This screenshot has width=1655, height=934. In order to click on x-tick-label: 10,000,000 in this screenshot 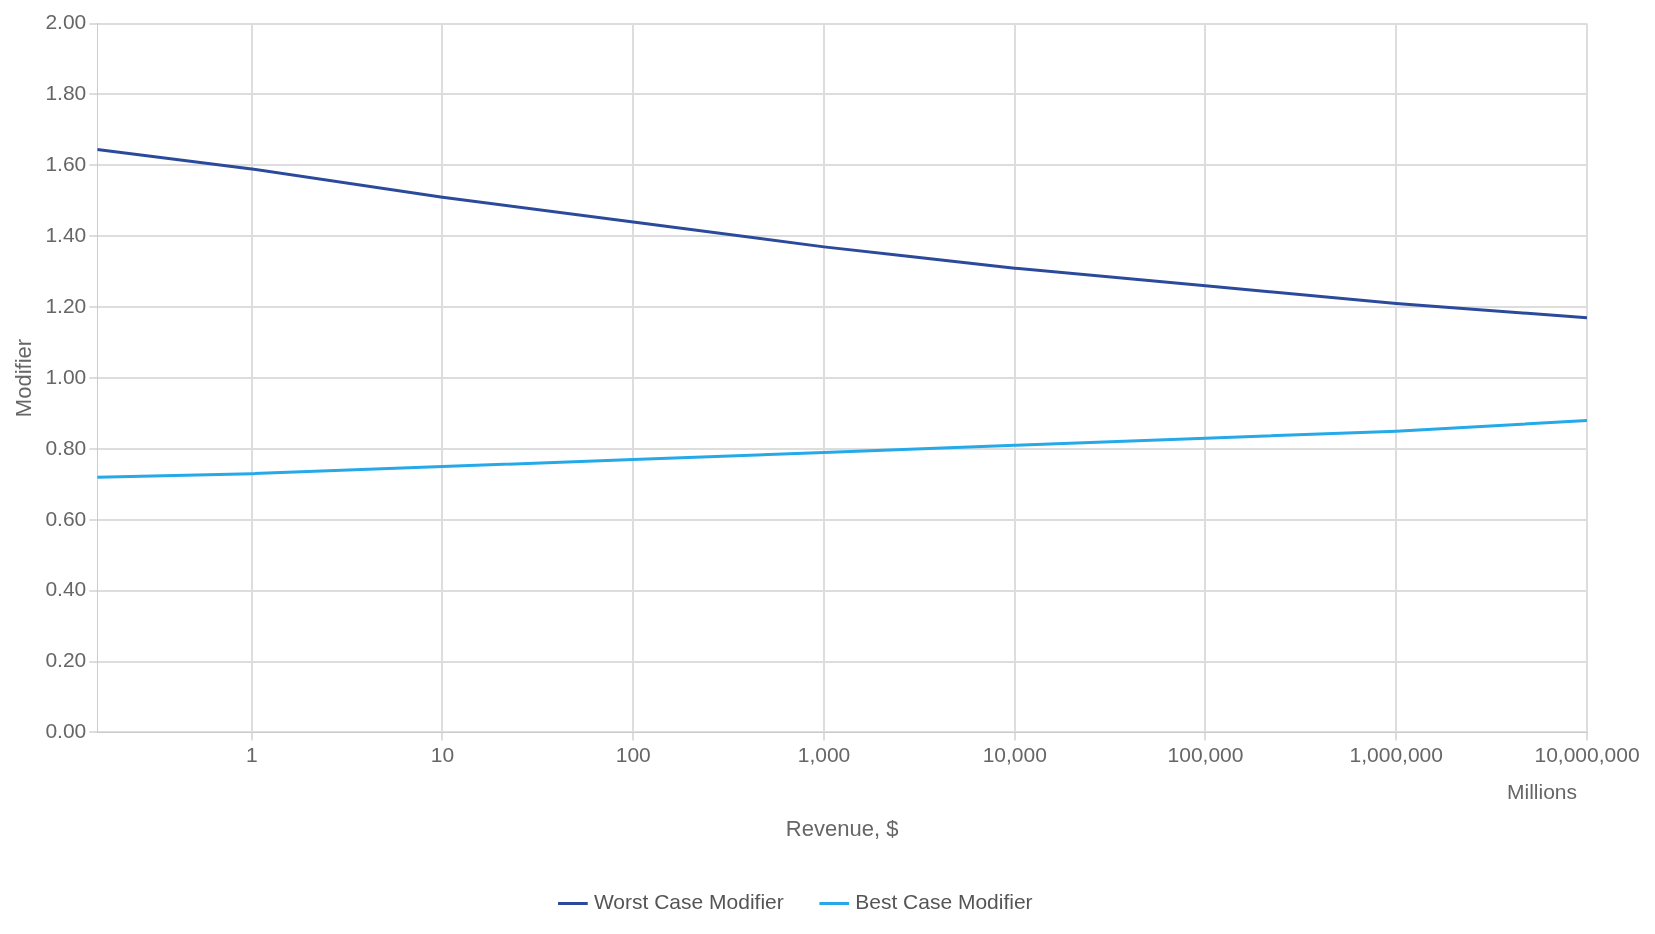, I will do `click(1587, 754)`.